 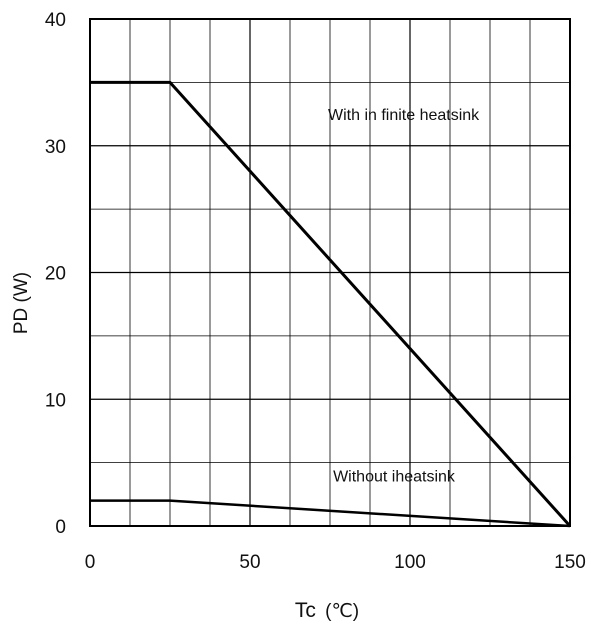 What do you see at coordinates (55, 147) in the screenshot?
I see `y-tick-label: 30` at bounding box center [55, 147].